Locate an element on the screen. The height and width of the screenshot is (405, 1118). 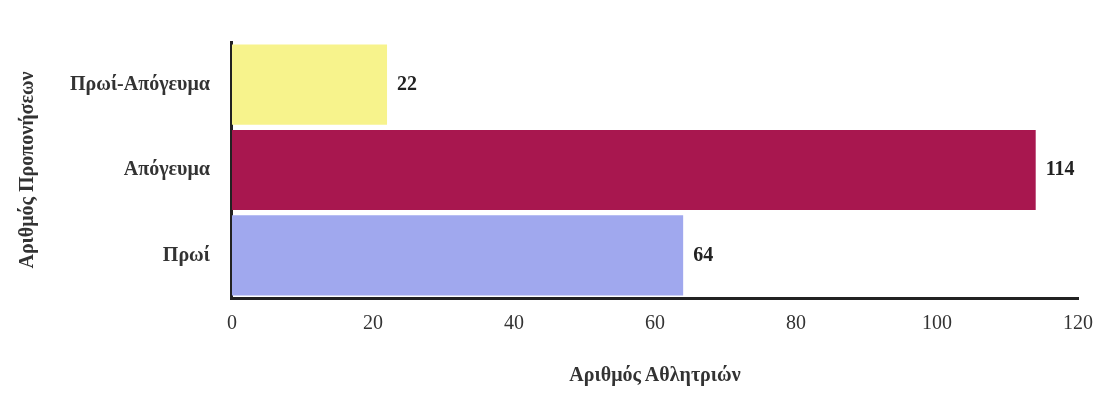
x-tick-label: 60 is located at coordinates (654, 322).